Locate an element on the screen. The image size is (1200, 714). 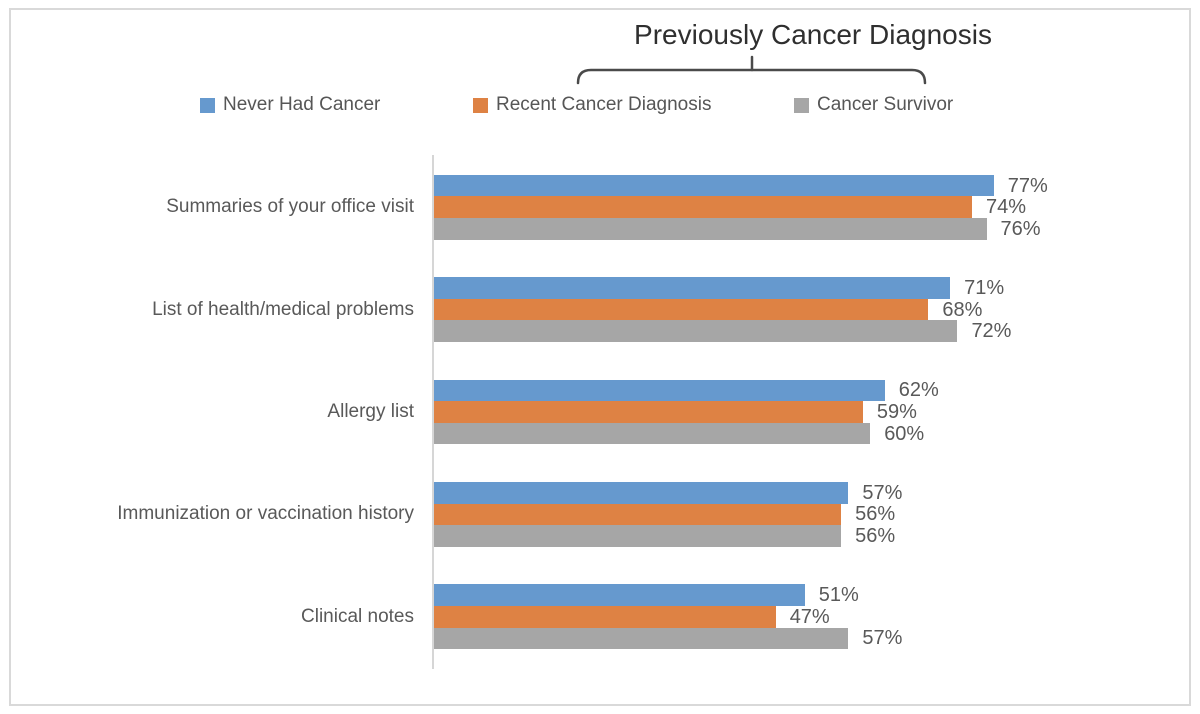
legend-swatch-cancer-survivor is located at coordinates (801, 105).